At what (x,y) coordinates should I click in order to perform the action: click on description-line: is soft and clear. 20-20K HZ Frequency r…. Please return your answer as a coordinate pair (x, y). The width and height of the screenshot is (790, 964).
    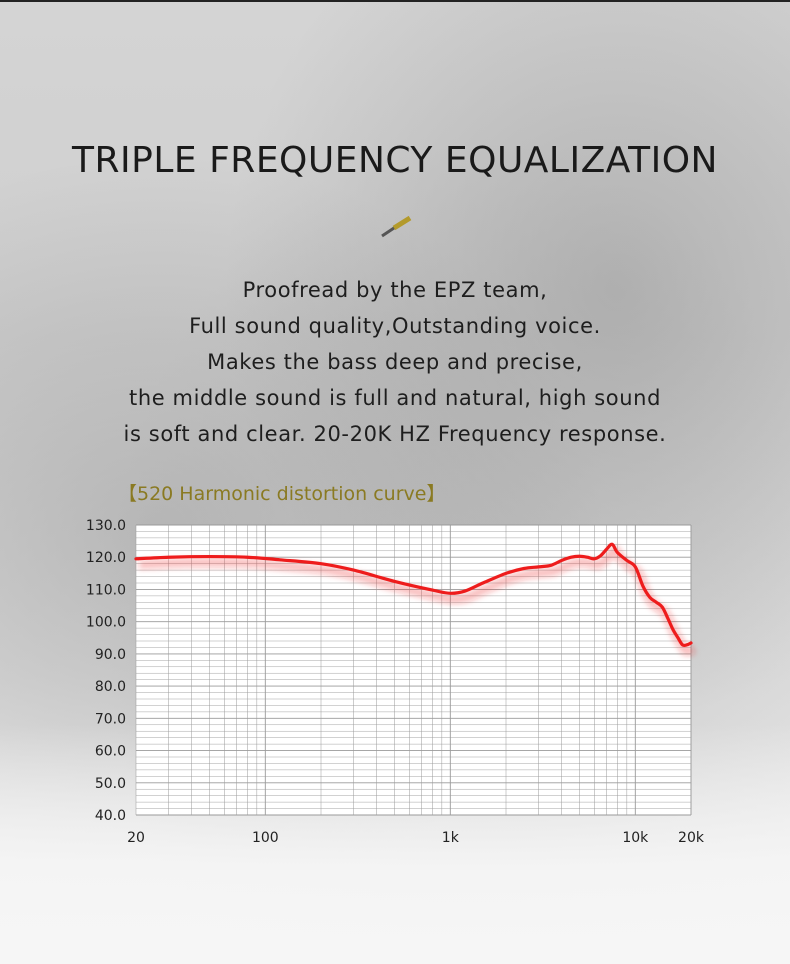
    Looking at the image, I should click on (395, 434).